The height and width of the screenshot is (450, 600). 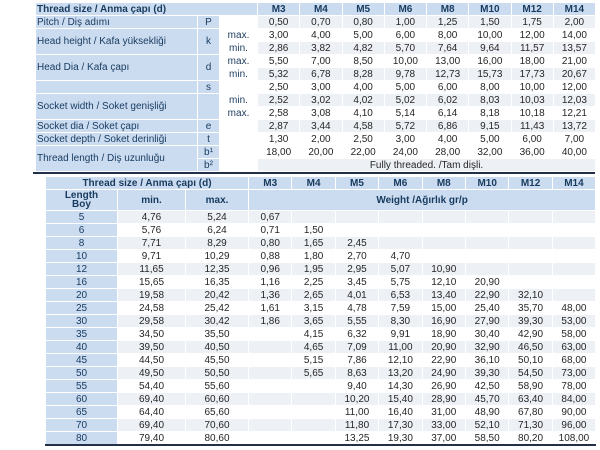 I want to click on weight-value: 52,10, so click(x=487, y=425).